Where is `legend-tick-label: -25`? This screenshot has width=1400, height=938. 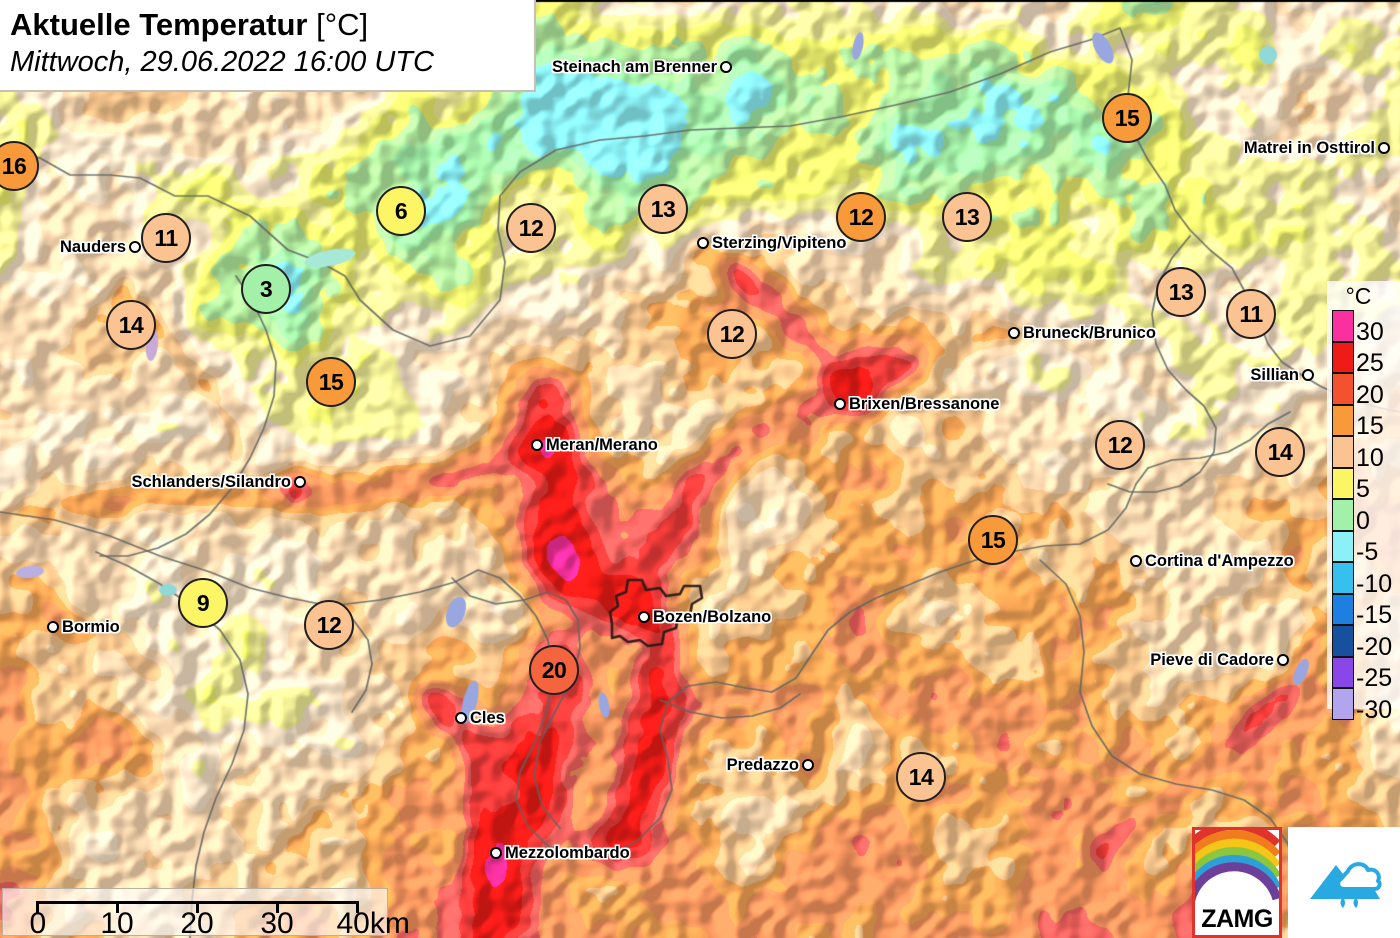
legend-tick-label: -25 is located at coordinates (1374, 678).